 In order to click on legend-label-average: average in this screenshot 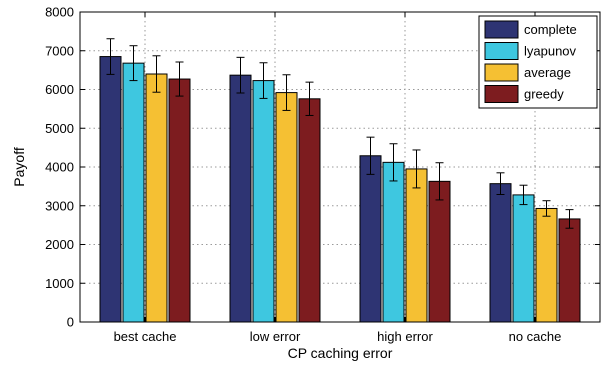, I will do `click(547, 72)`.